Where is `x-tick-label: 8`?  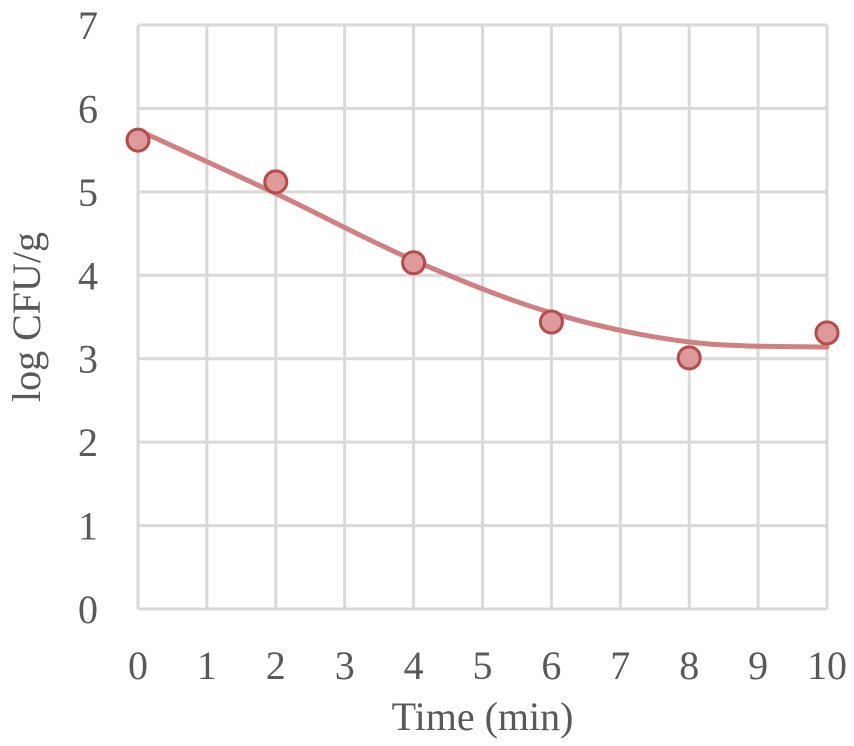
x-tick-label: 8 is located at coordinates (689, 665).